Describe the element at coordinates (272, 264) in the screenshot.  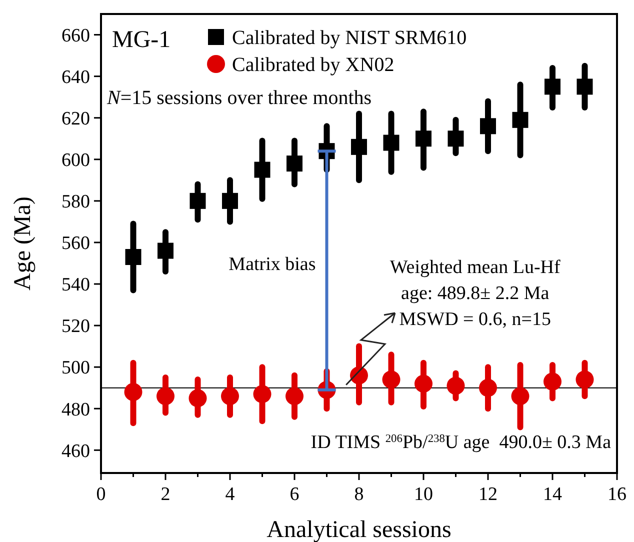
I see `annotation: Matrix bias` at that location.